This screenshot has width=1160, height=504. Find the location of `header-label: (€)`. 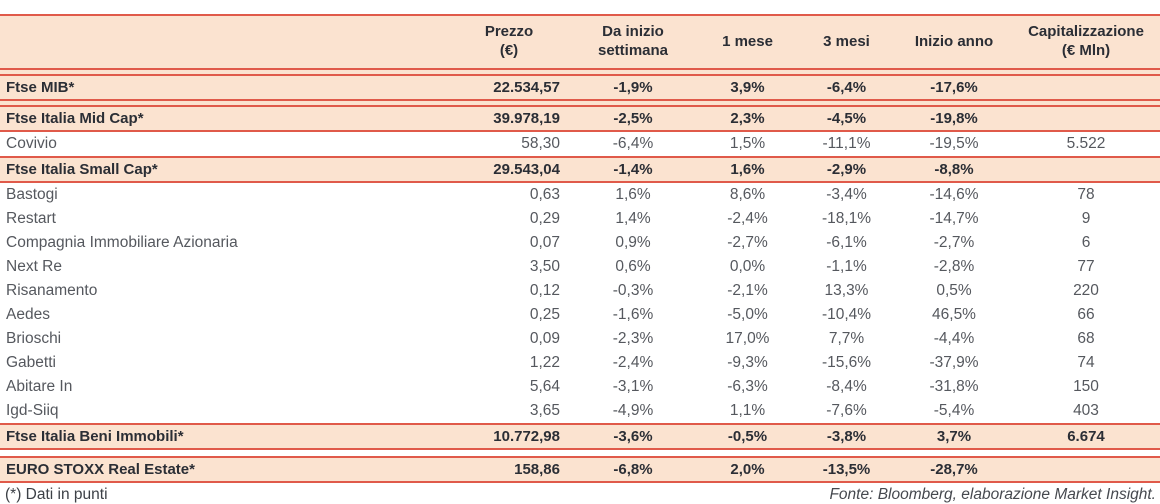

header-label: (€) is located at coordinates (509, 50).